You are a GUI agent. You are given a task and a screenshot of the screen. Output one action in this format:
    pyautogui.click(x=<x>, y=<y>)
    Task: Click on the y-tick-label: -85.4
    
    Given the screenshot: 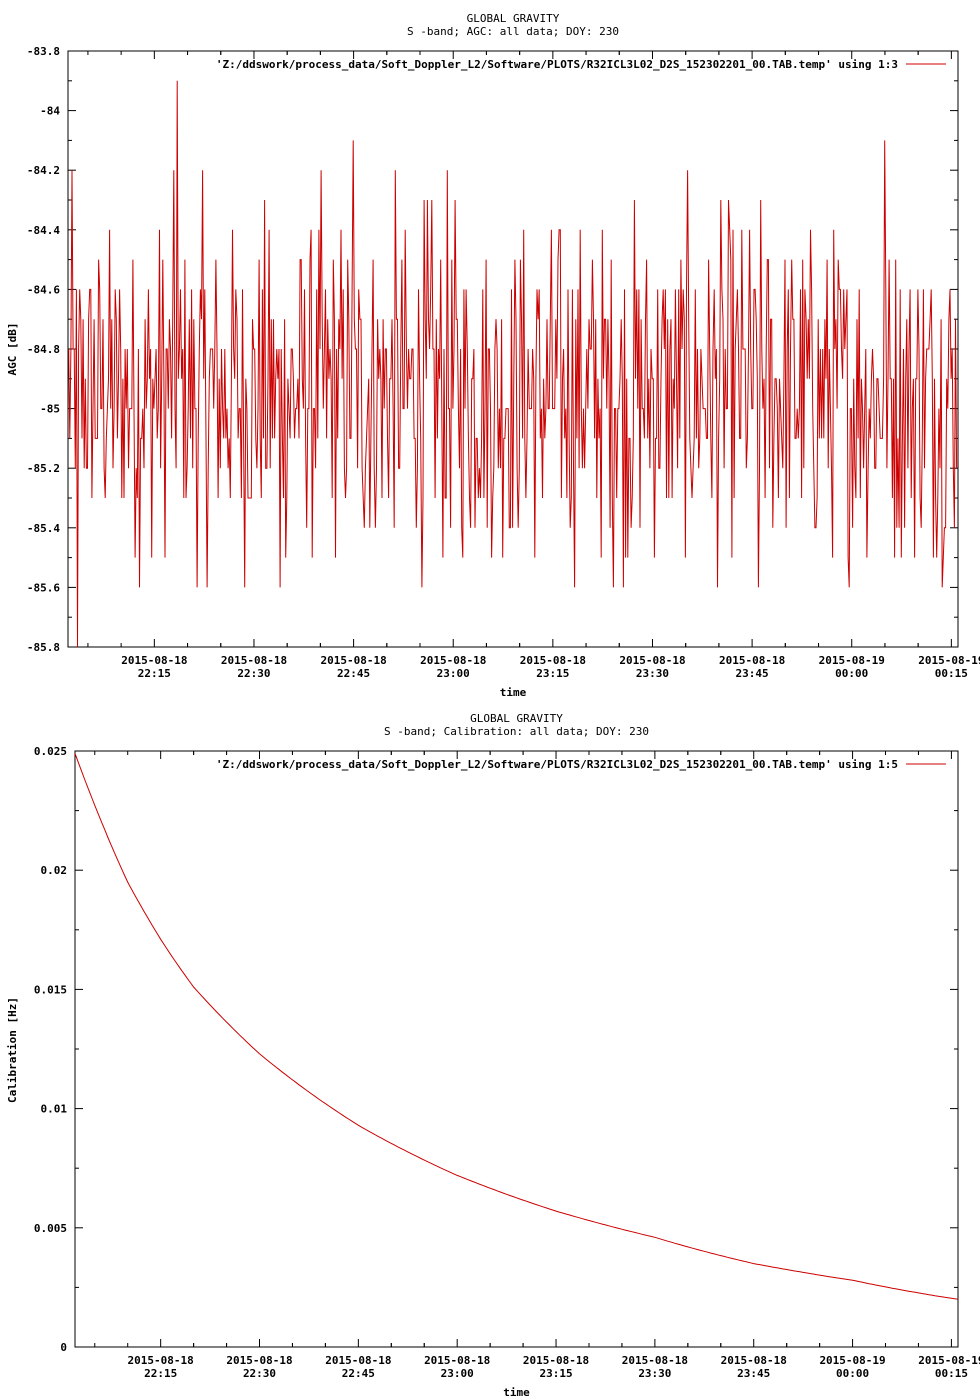 What is the action you would take?
    pyautogui.click(x=43, y=528)
    